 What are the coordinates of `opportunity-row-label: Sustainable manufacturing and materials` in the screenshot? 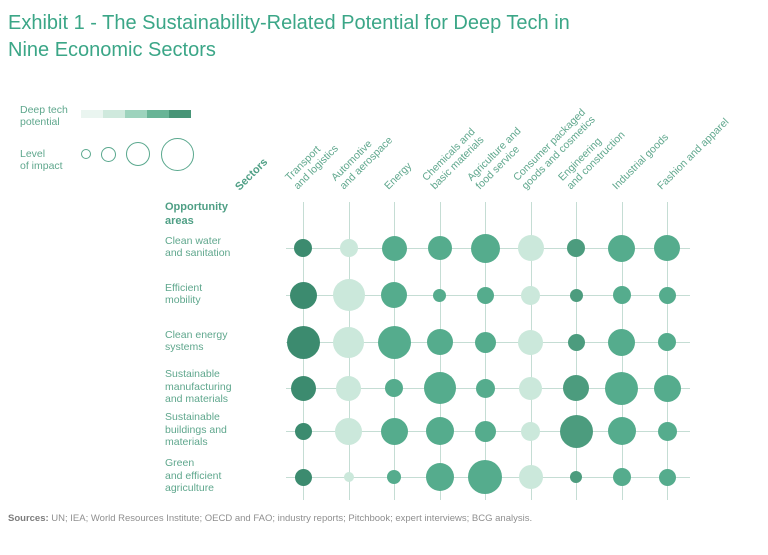 It's located at (198, 387).